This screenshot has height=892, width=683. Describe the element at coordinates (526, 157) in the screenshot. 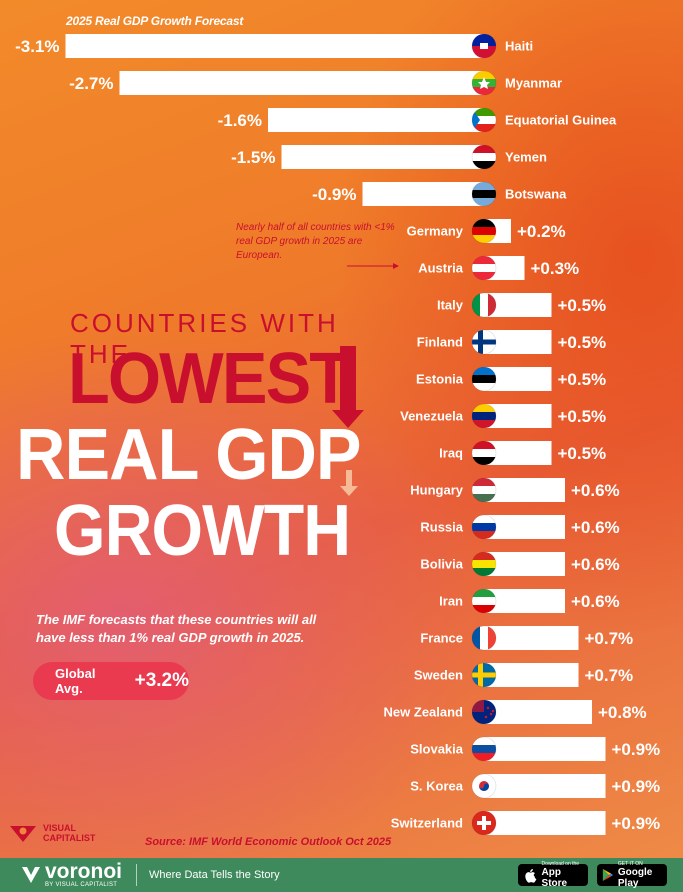

I see `country-label-yemen: Yemen` at that location.